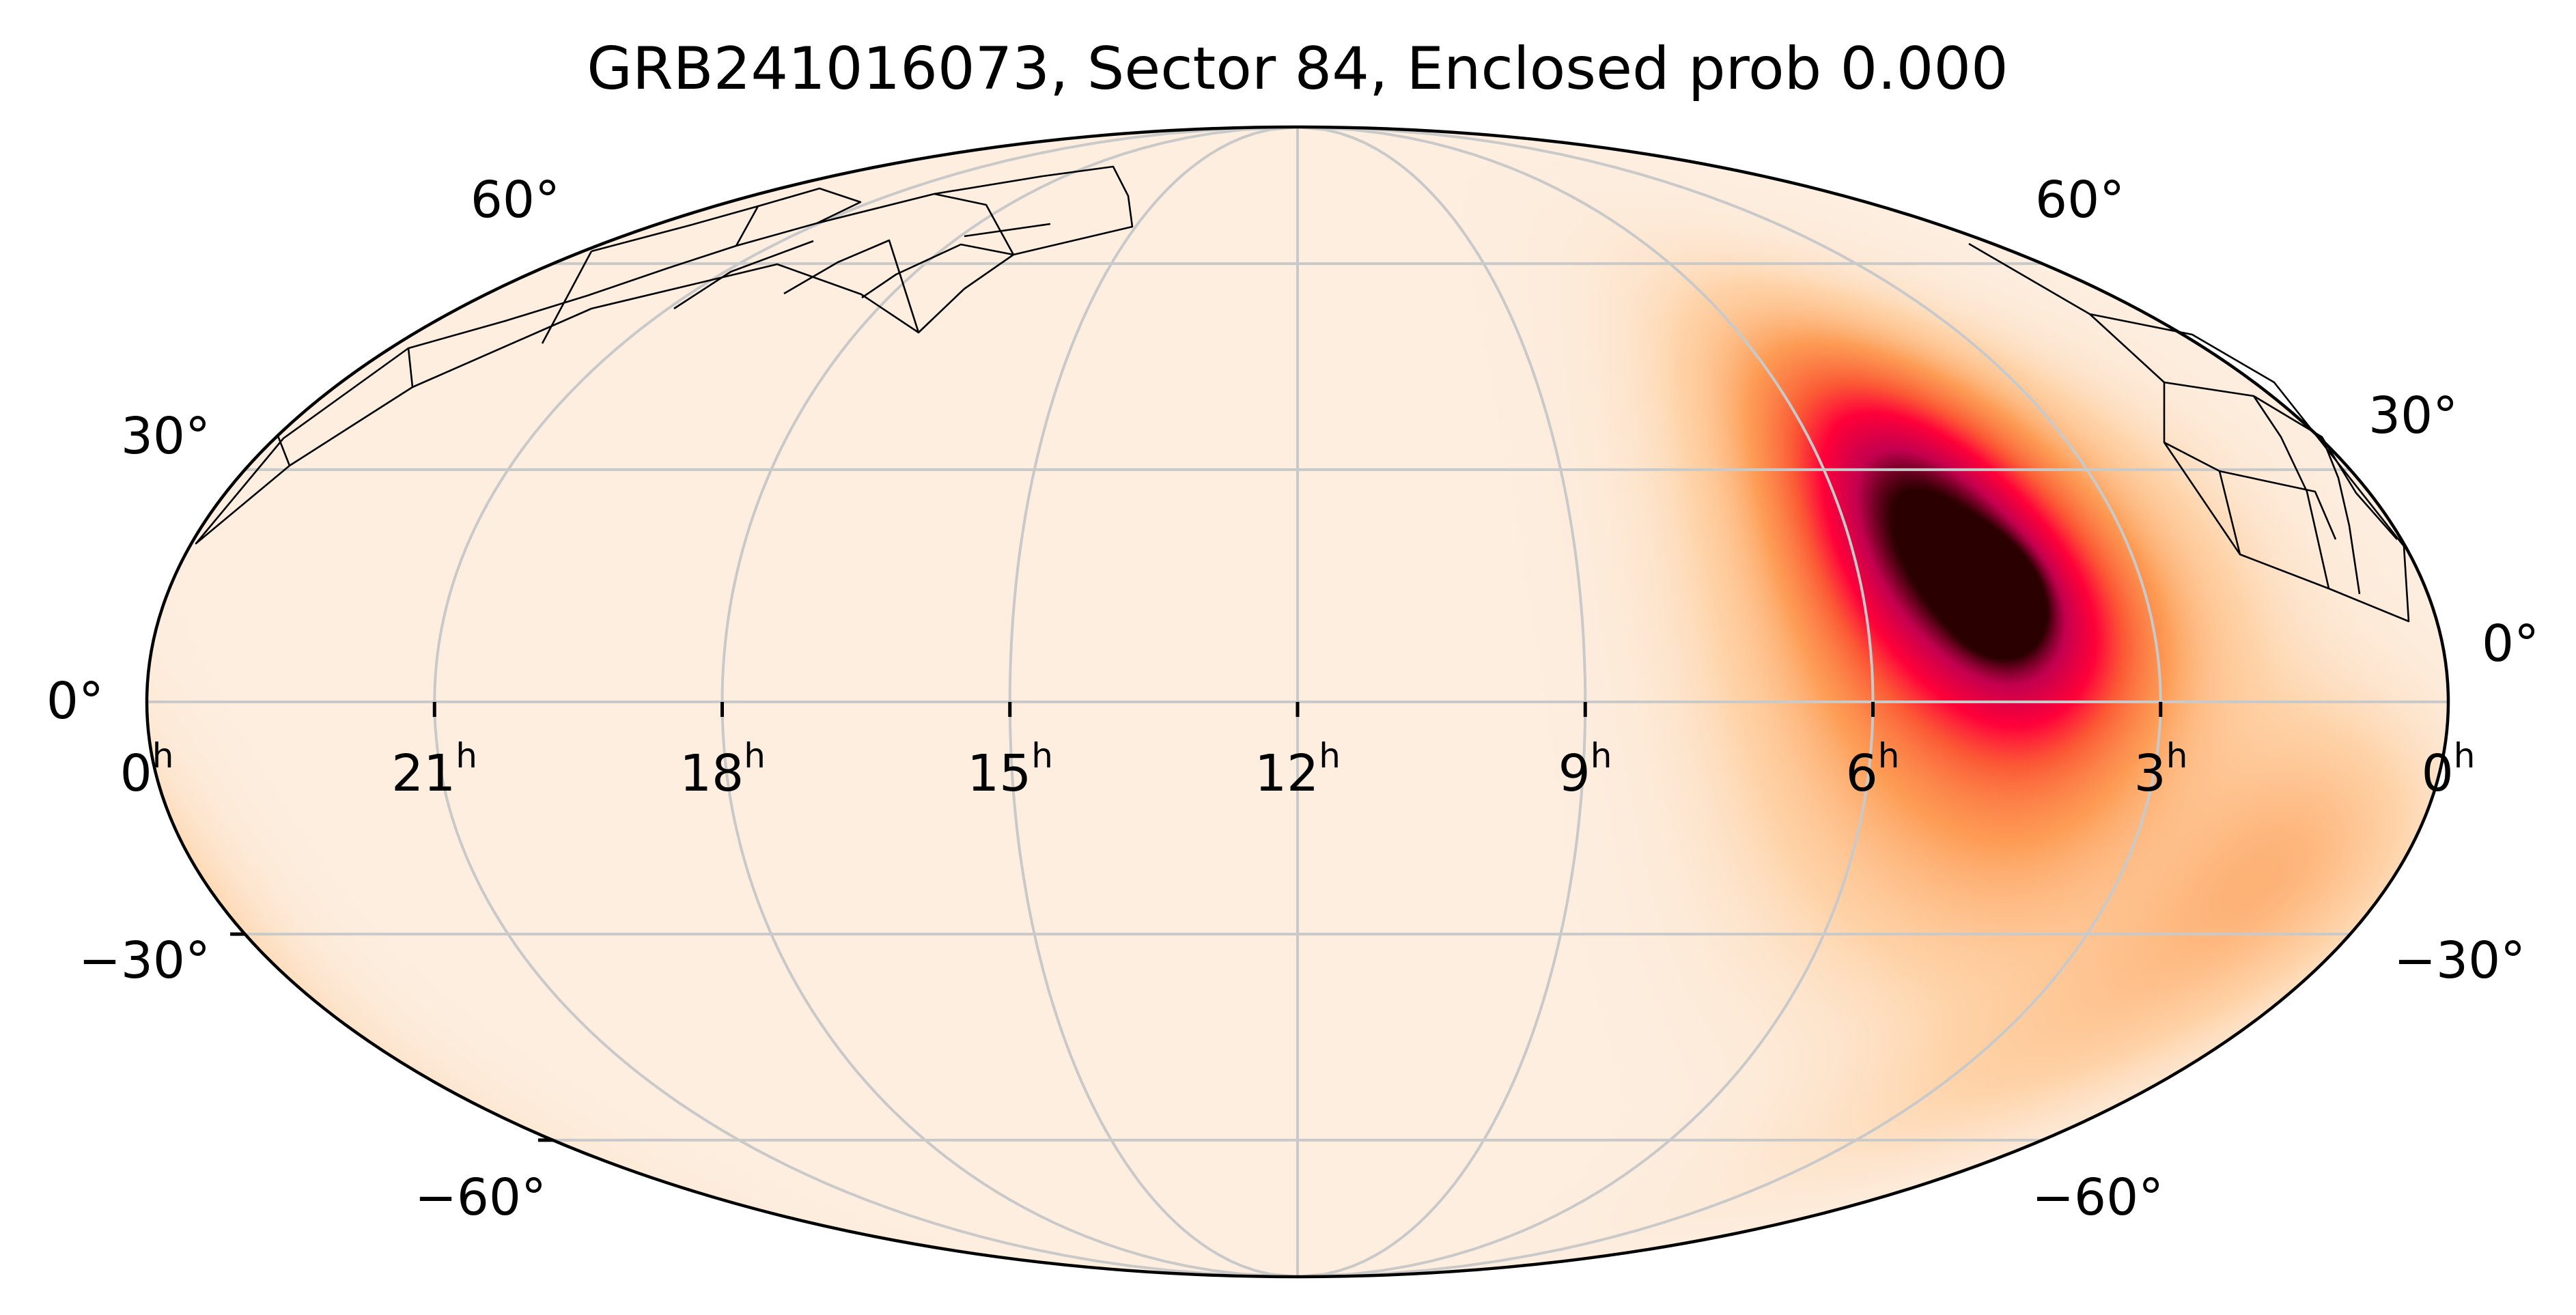 The height and width of the screenshot is (1315, 2576). What do you see at coordinates (75, 701) in the screenshot?
I see `dec-tick-left-0: 0°` at bounding box center [75, 701].